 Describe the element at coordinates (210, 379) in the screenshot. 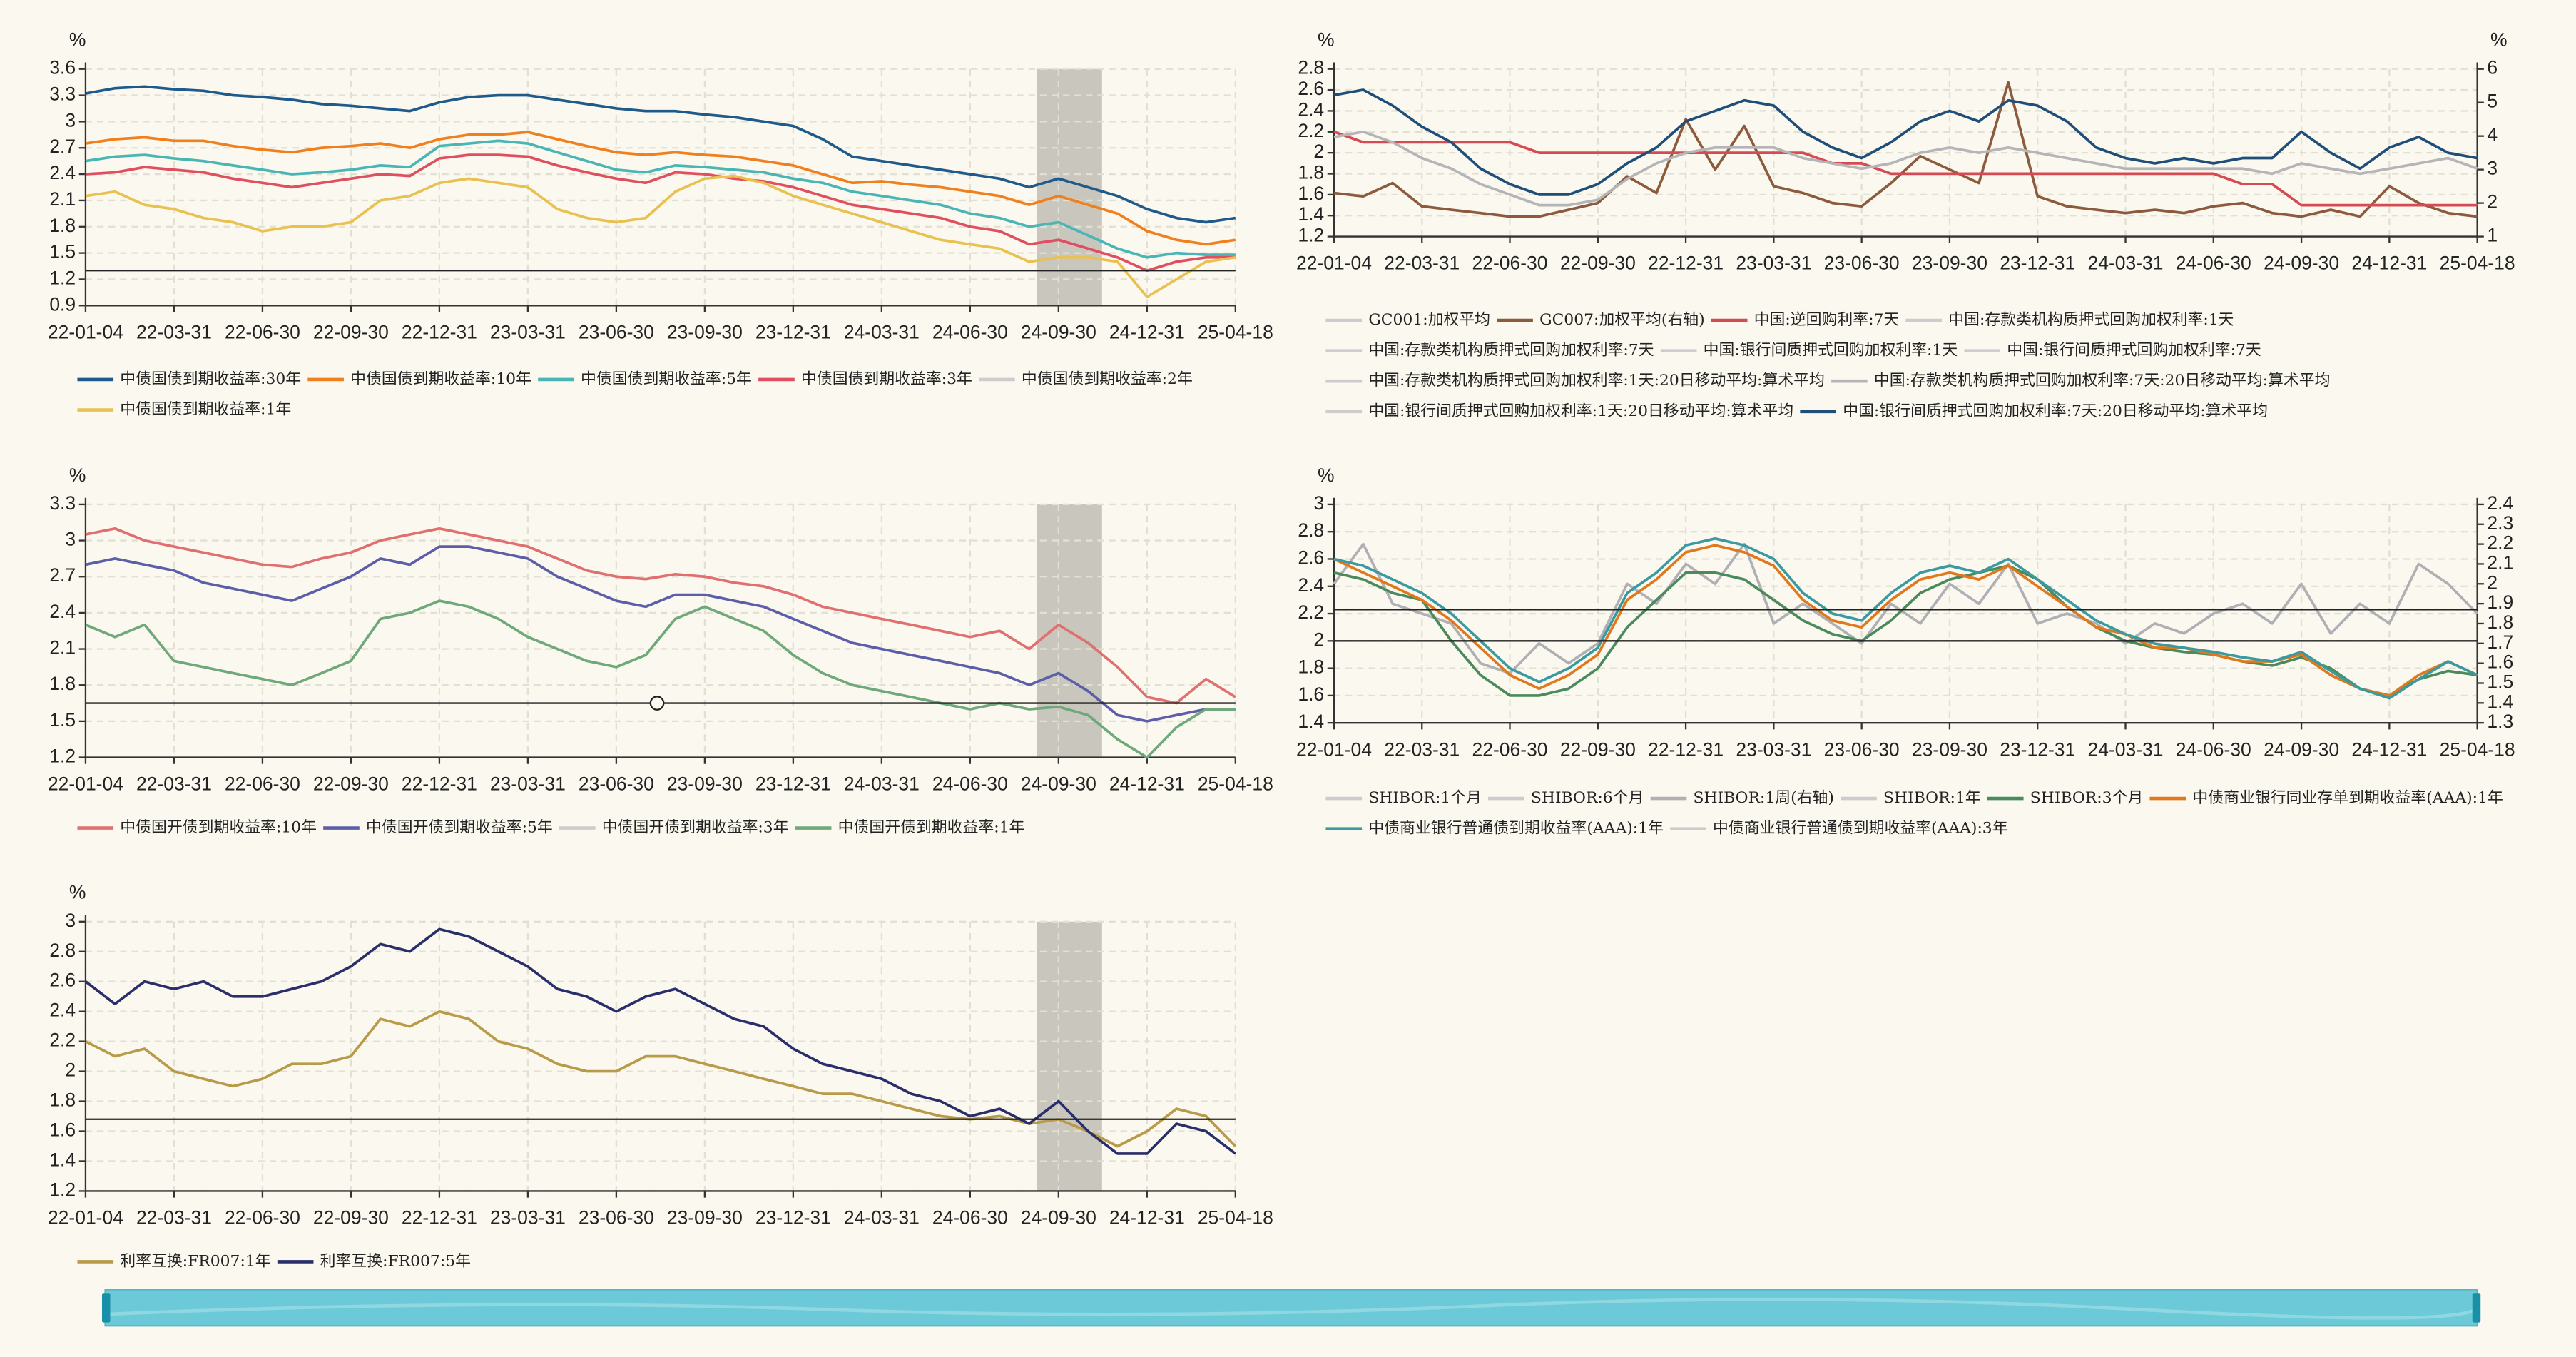

I see `legend-label: 中债国债到期收益率:30年` at that location.